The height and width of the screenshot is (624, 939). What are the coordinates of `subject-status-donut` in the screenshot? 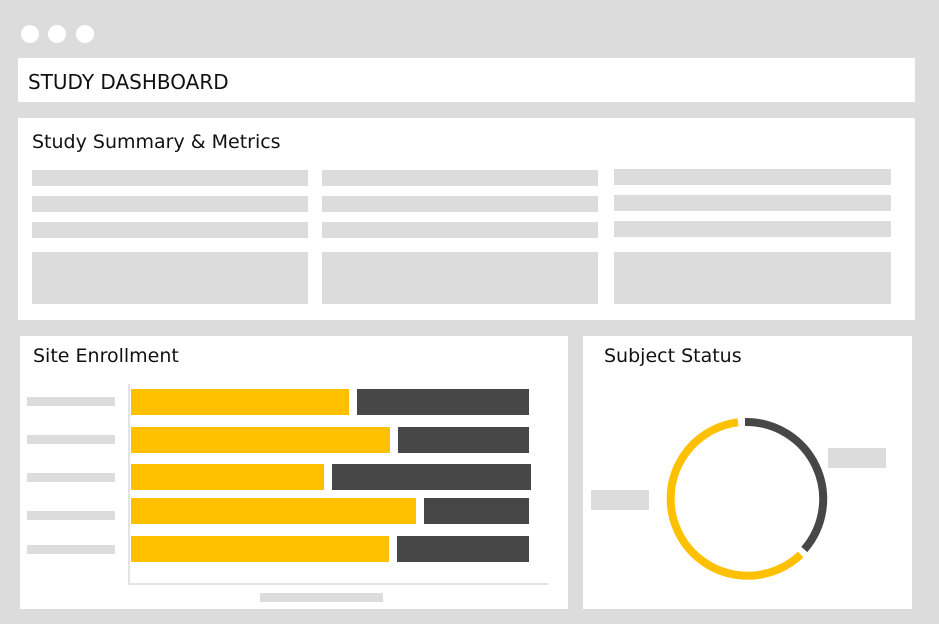 It's located at (747, 498).